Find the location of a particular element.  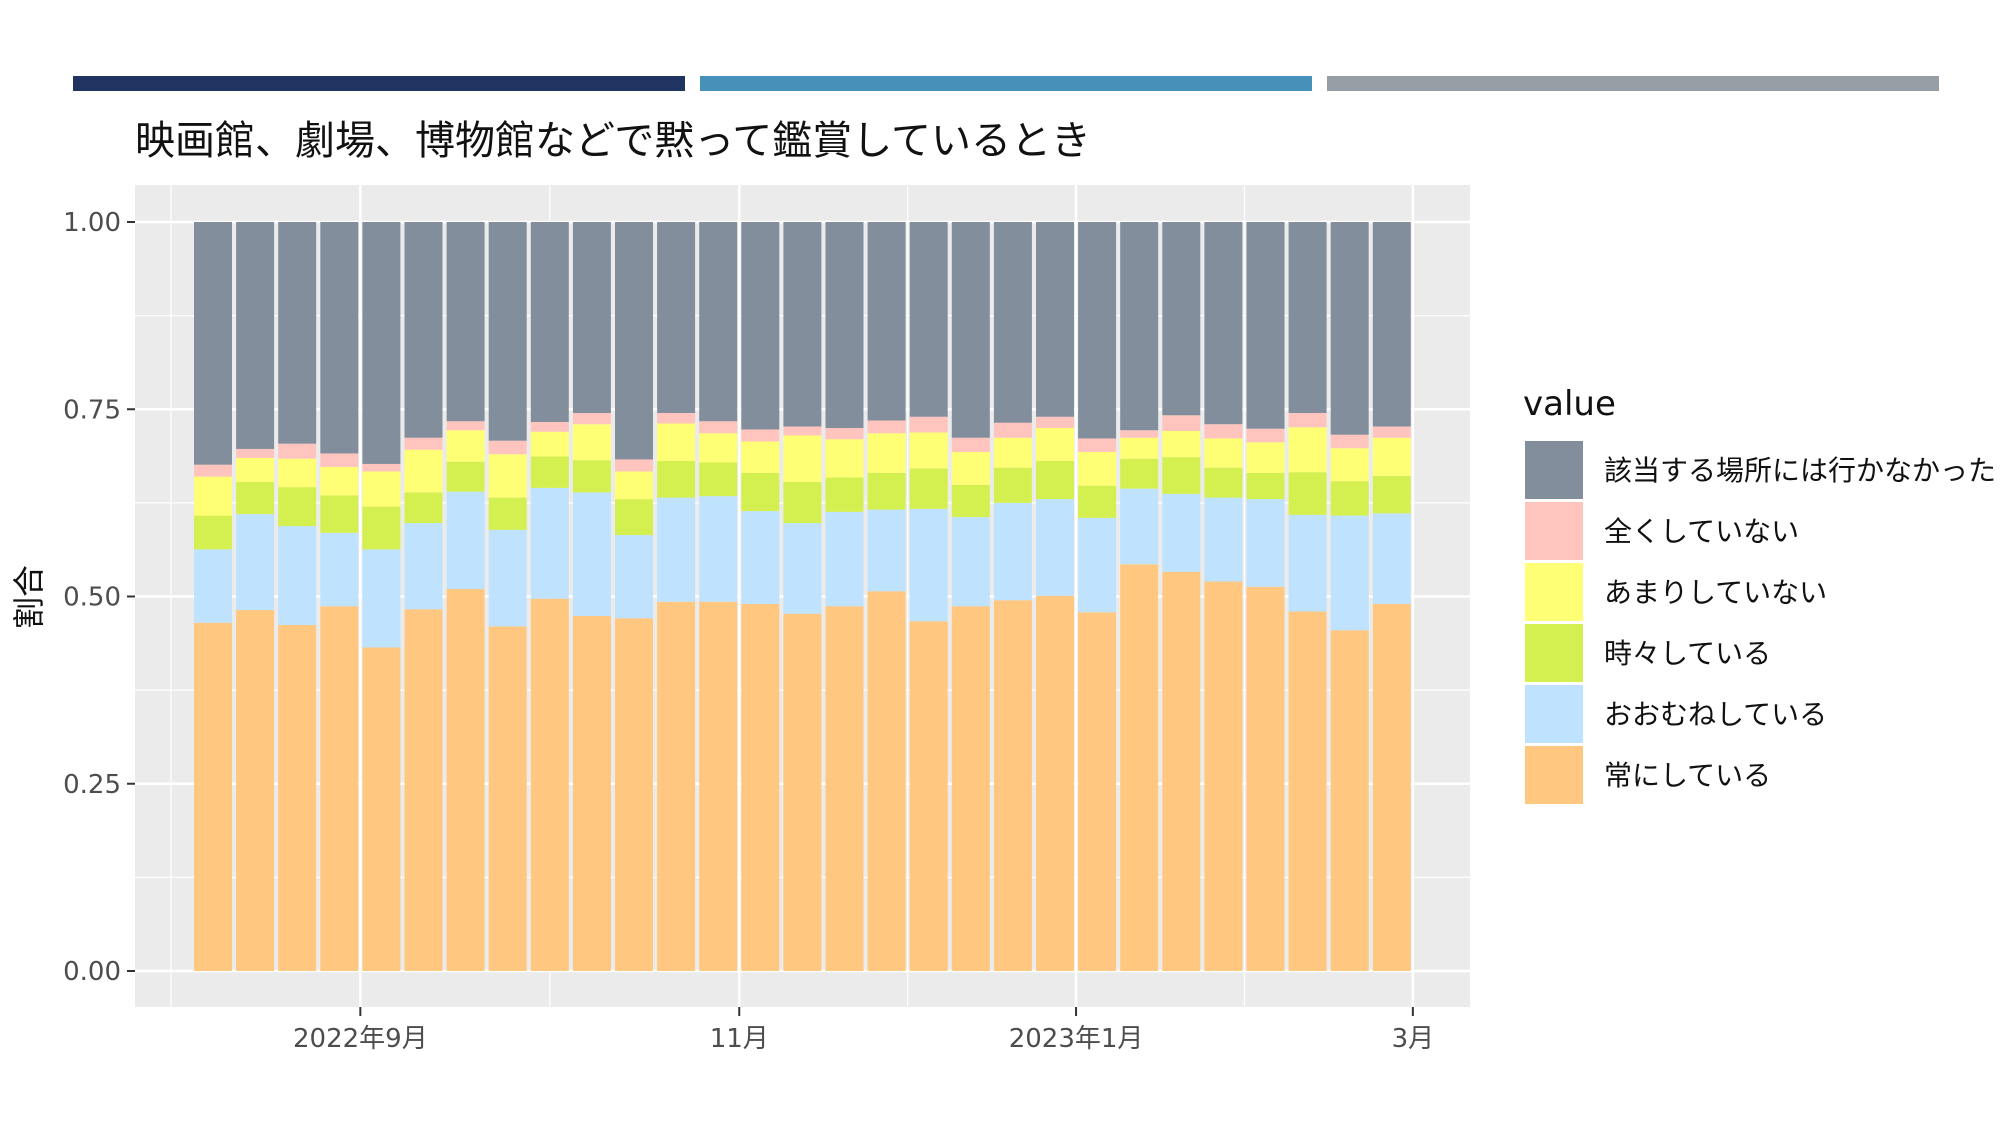

header-bar-gray is located at coordinates (1633, 83).